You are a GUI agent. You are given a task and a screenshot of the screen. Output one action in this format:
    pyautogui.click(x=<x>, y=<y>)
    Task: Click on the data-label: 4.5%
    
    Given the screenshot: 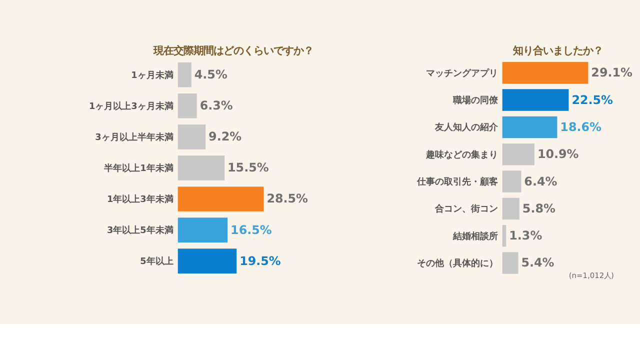 What is the action you would take?
    pyautogui.click(x=211, y=75)
    